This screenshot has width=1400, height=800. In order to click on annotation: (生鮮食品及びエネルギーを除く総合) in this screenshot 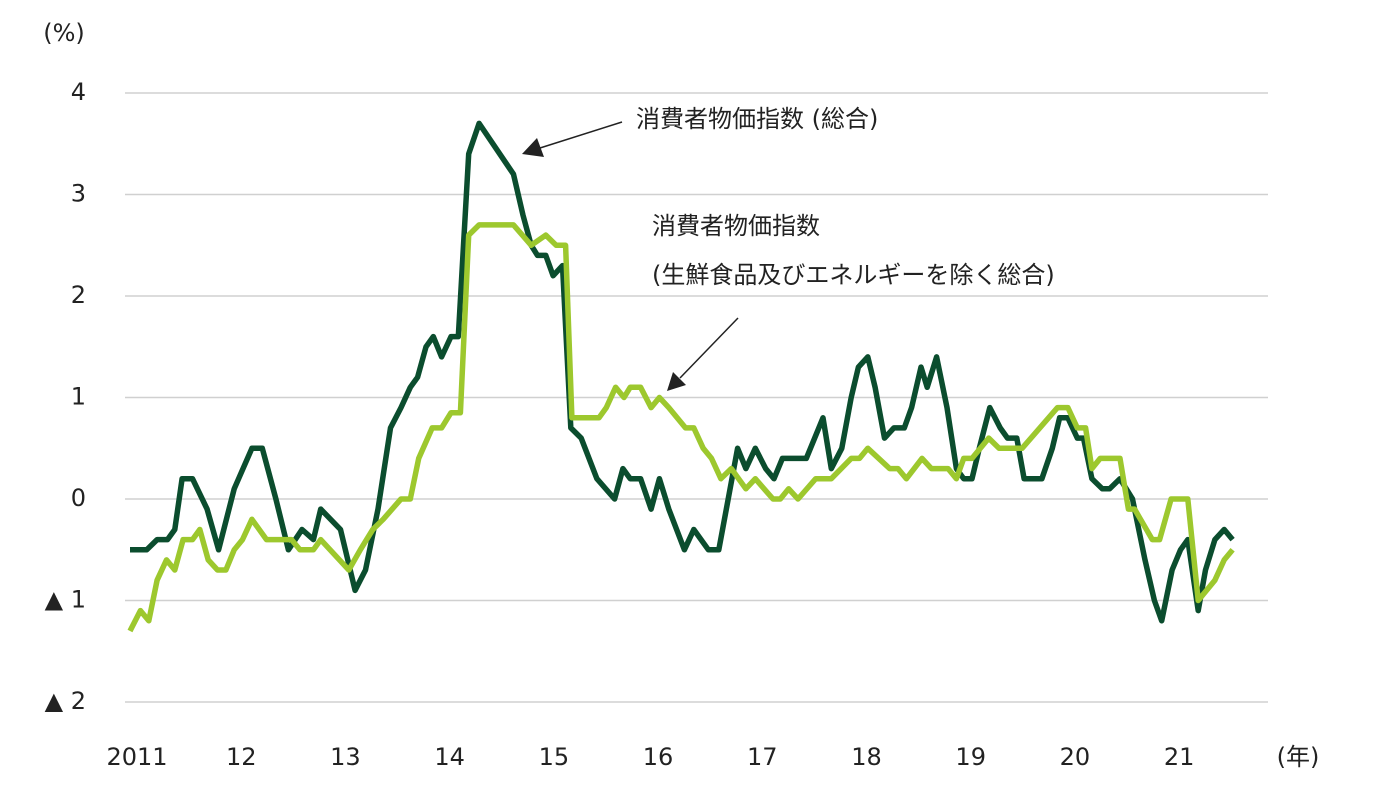, I will do `click(853, 275)`.